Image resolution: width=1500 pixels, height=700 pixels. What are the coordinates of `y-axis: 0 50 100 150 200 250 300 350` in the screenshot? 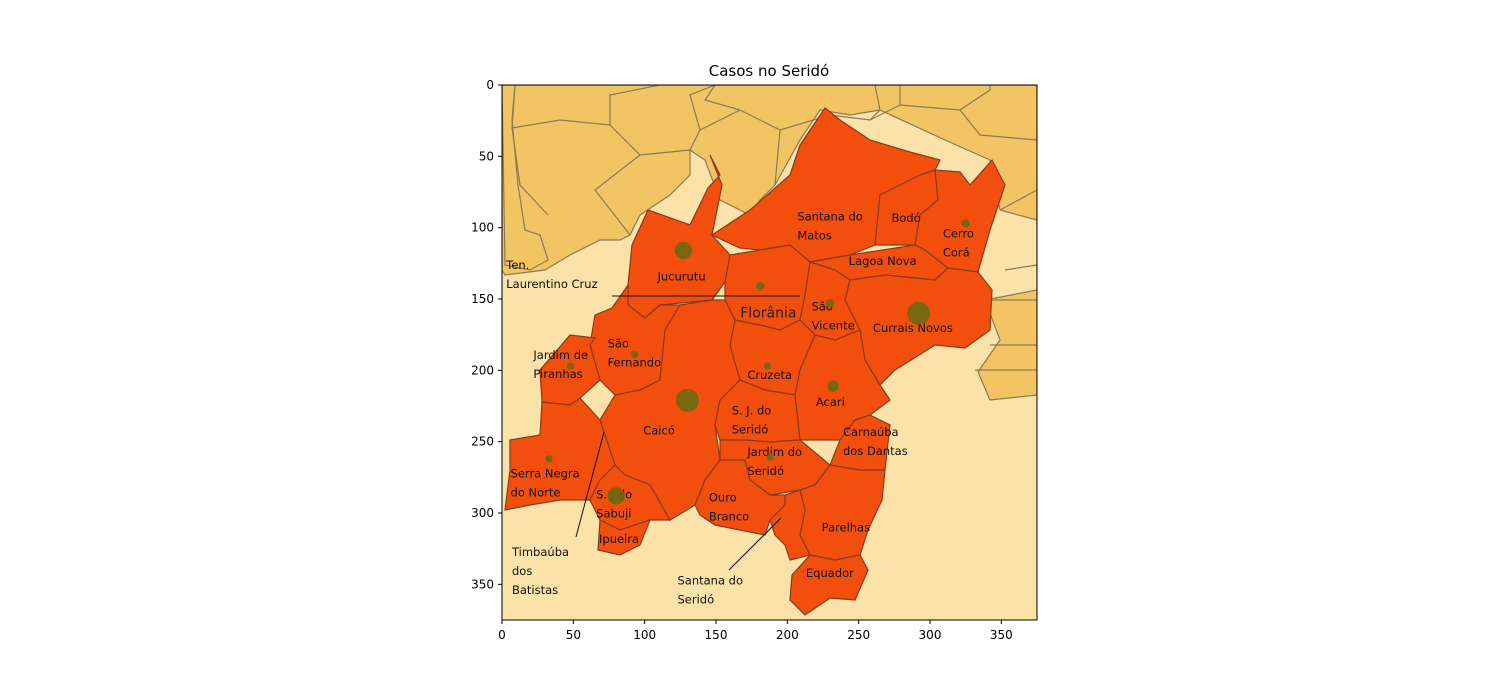 It's located at (486, 334).